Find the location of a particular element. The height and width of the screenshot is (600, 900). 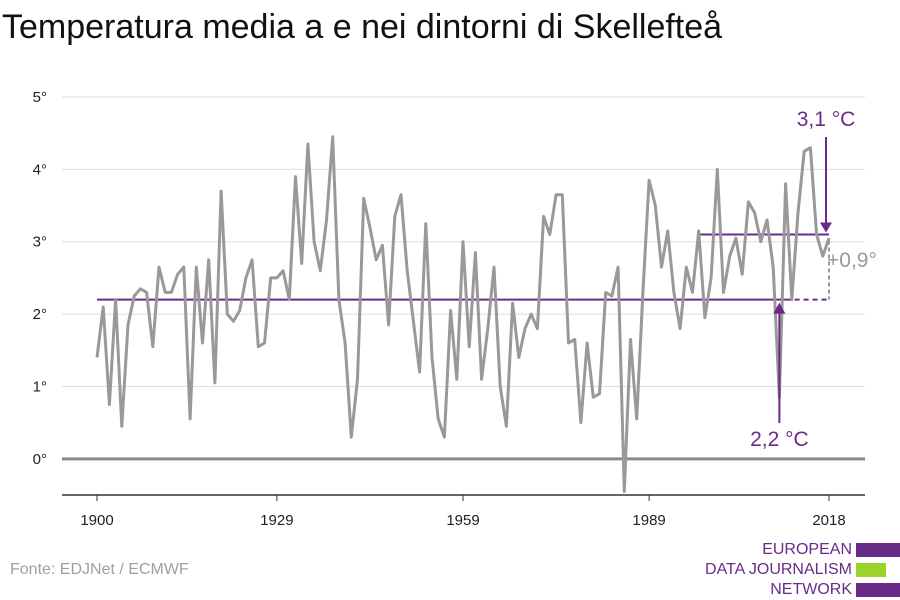

x-tick-label-1989: 1989 is located at coordinates (648, 520).